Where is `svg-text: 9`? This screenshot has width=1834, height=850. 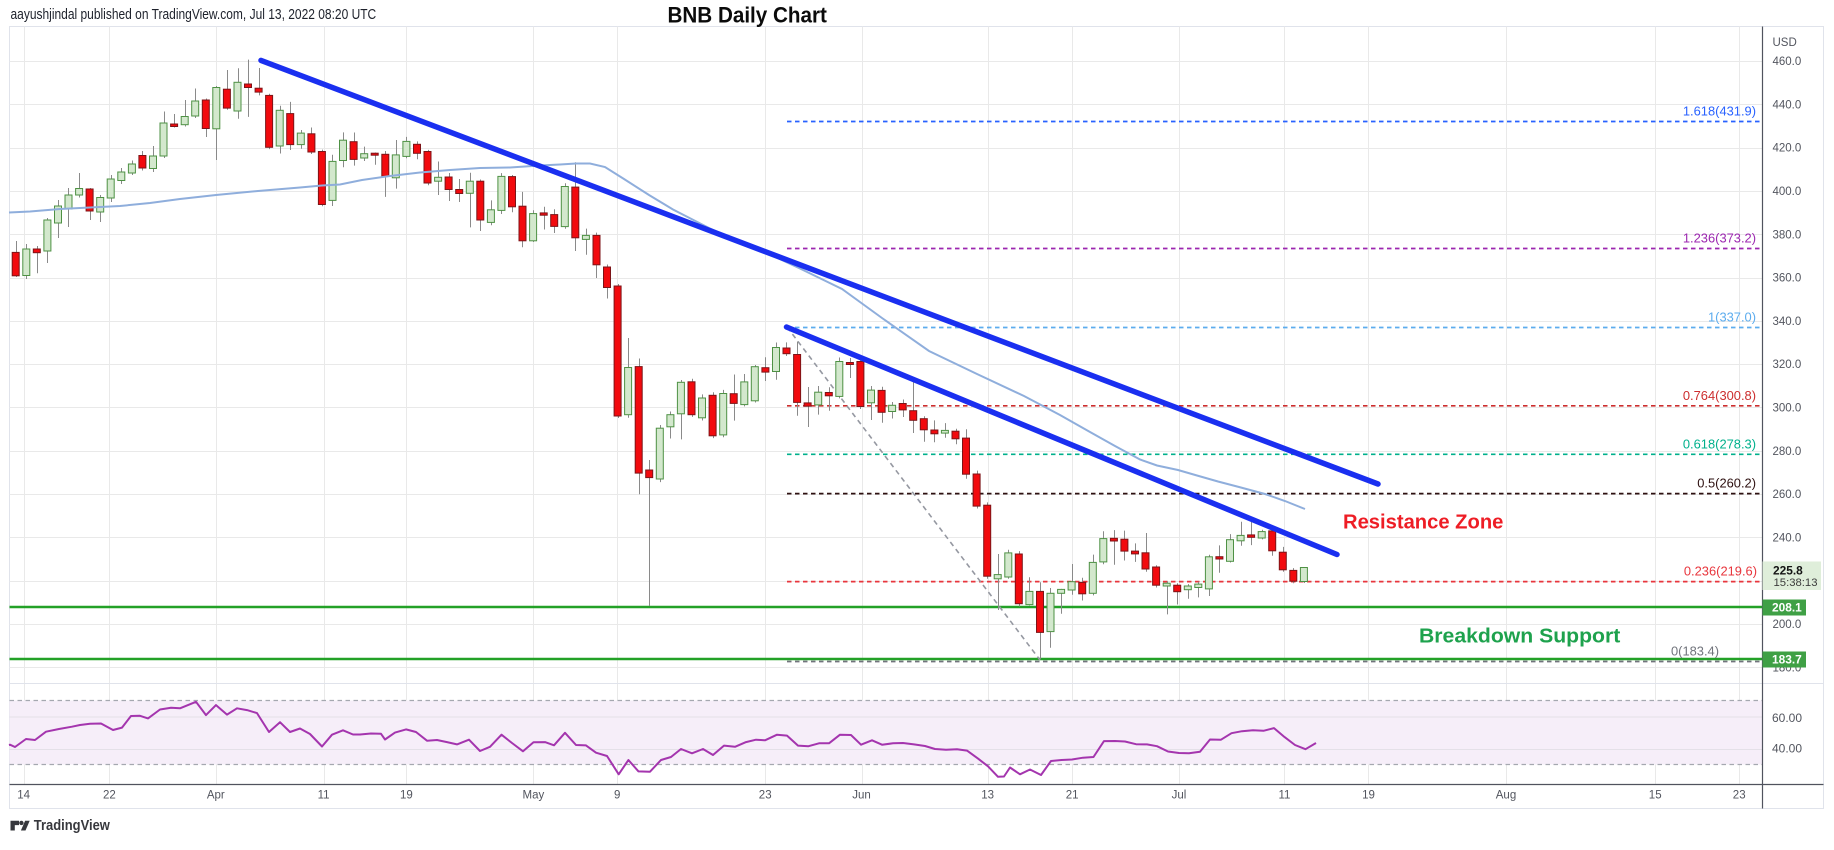
svg-text: 9 is located at coordinates (617, 796).